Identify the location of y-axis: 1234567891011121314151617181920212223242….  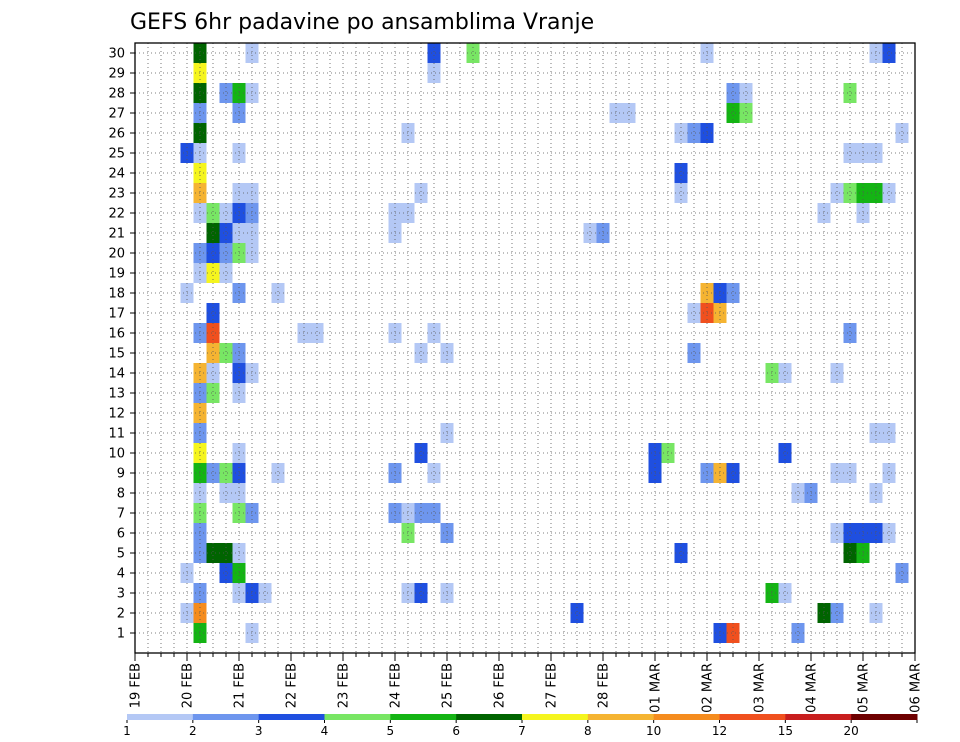
(121, 344).